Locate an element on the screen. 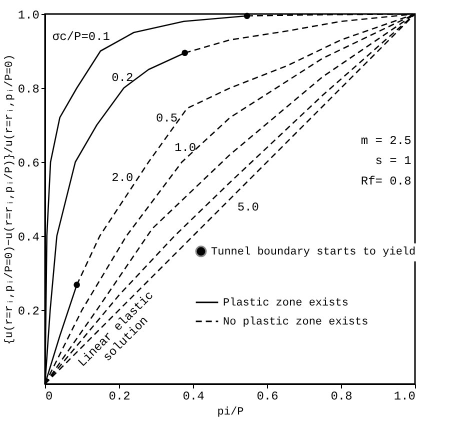 This screenshot has height=428, width=462. y-tick-label: 0.6 is located at coordinates (29, 163).